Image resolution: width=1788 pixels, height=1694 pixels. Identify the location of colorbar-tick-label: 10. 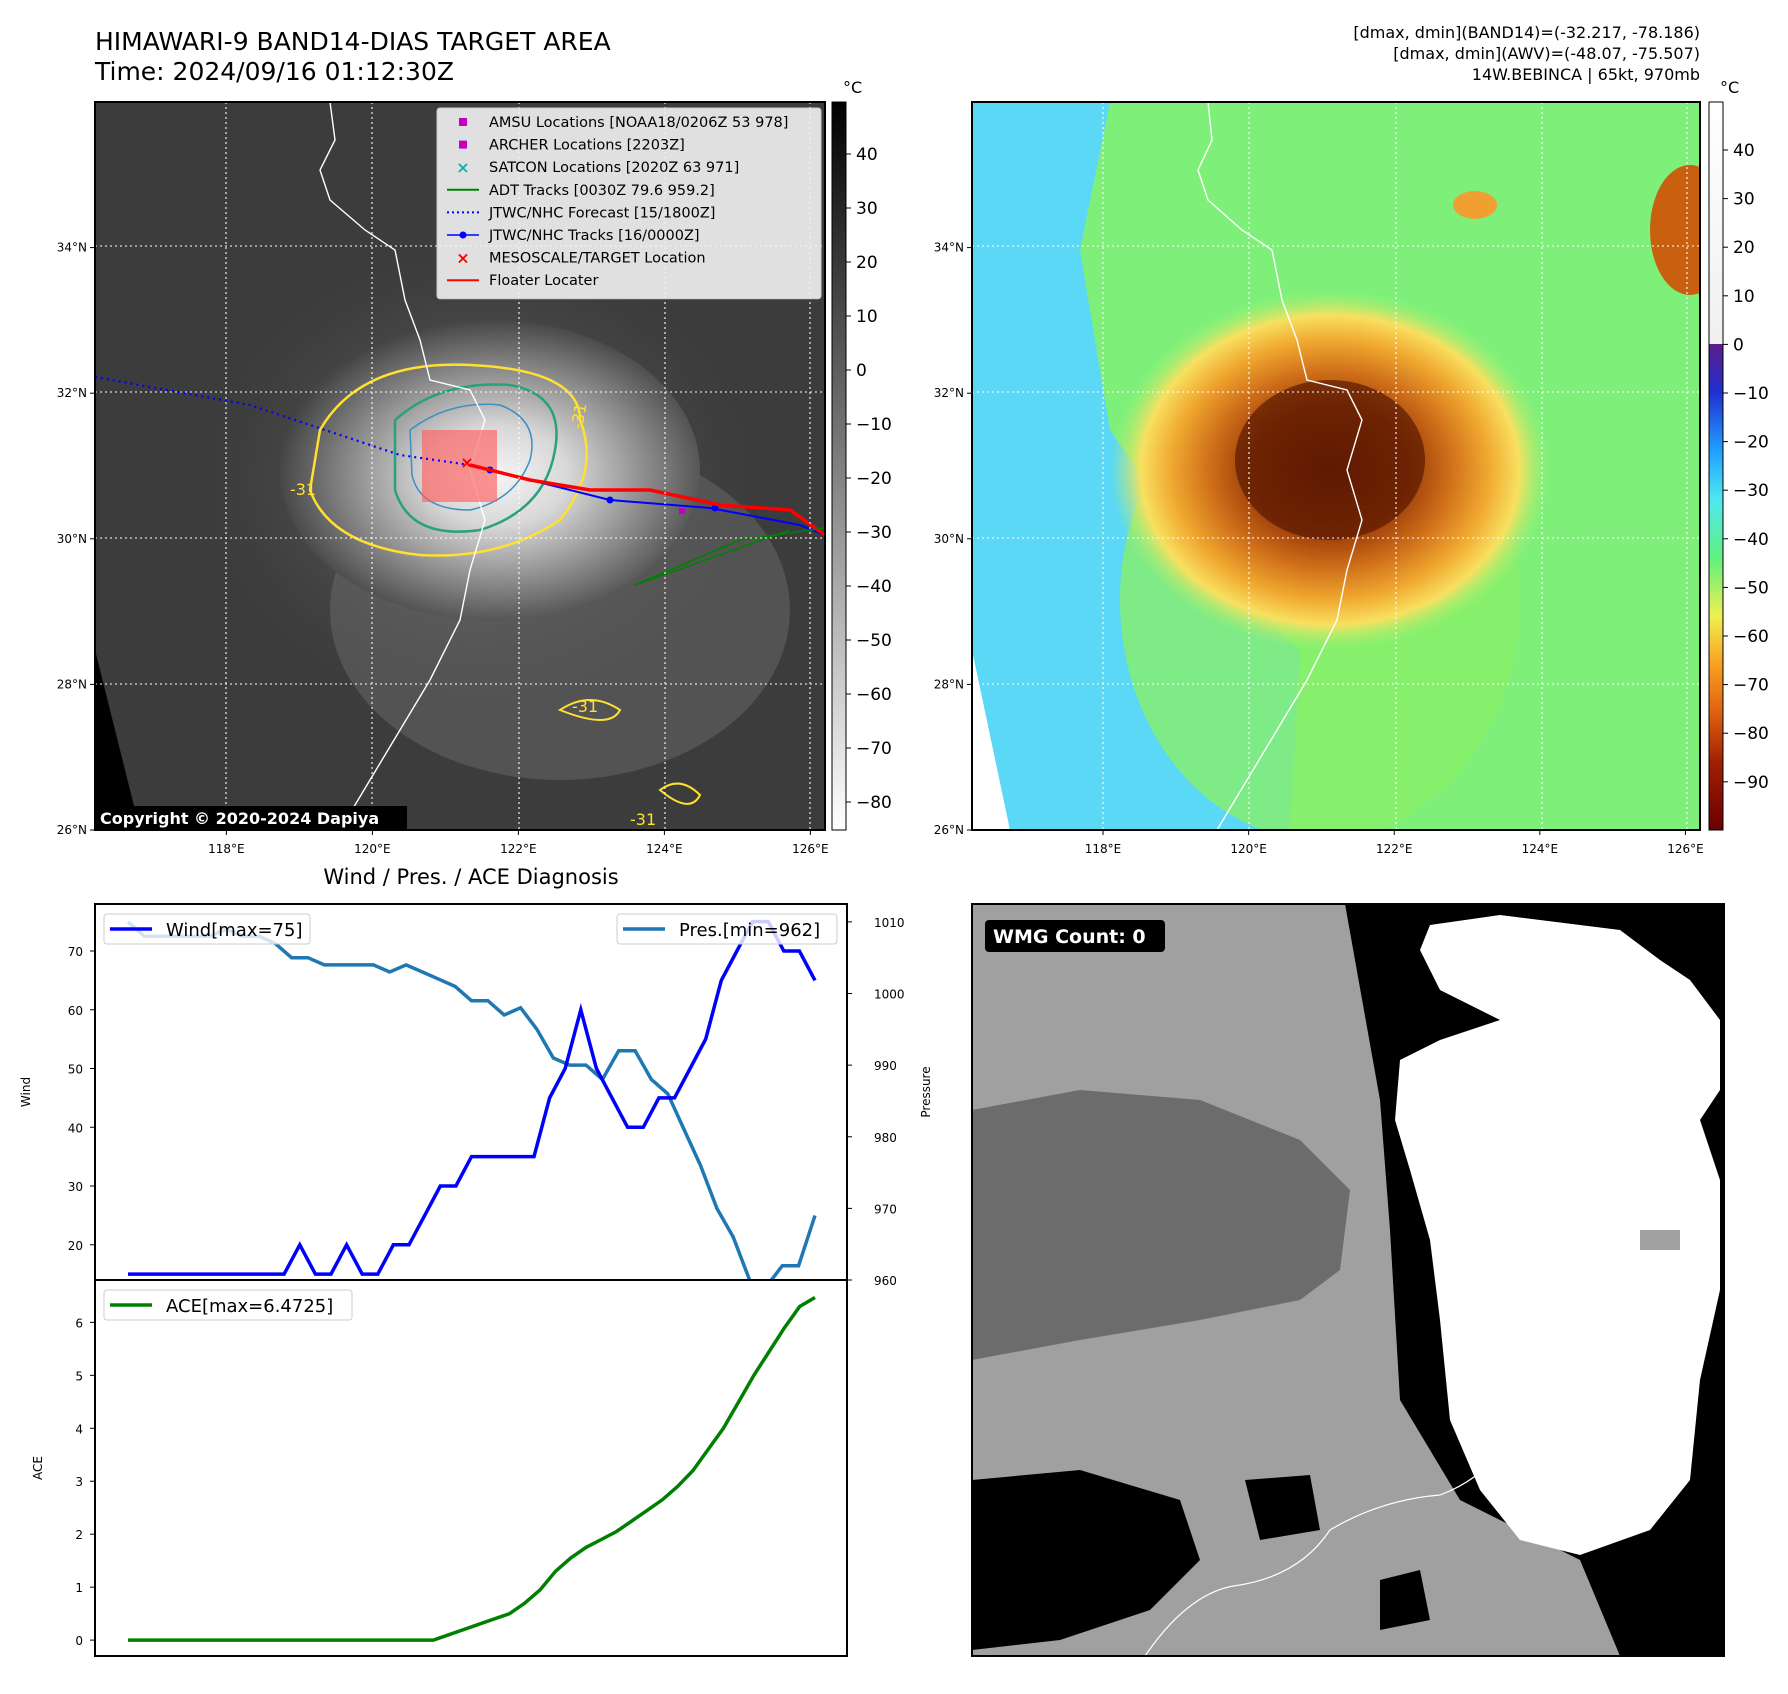
(1744, 297).